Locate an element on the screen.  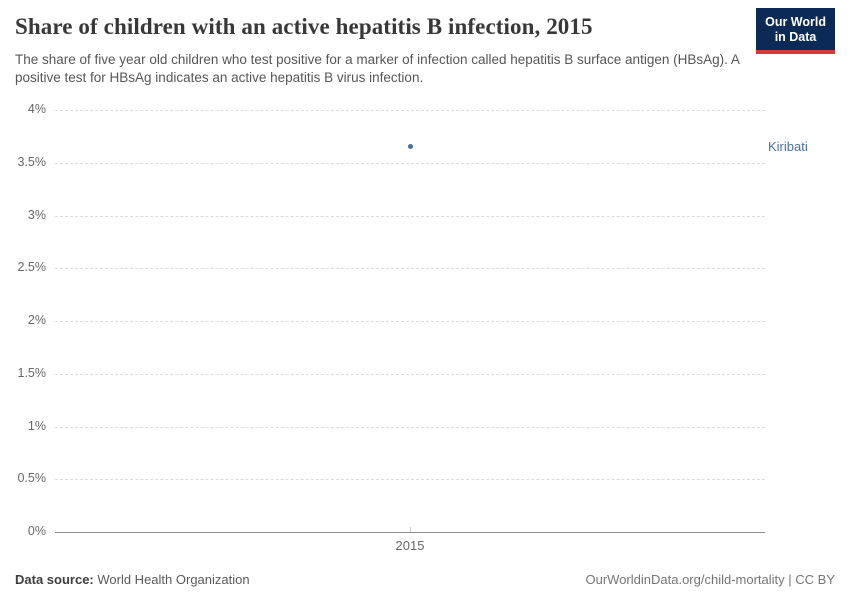
x-tick-mark is located at coordinates (410, 529).